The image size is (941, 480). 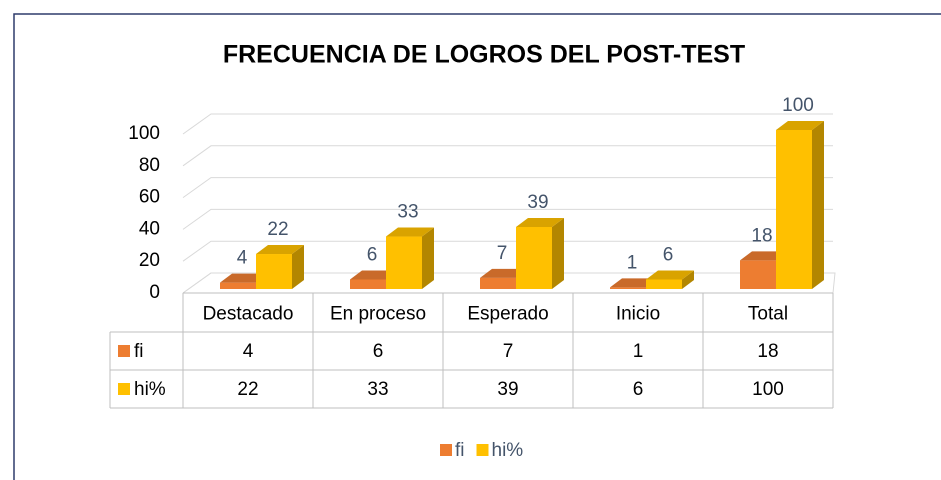 What do you see at coordinates (761, 235) in the screenshot?
I see `data-label: 18` at bounding box center [761, 235].